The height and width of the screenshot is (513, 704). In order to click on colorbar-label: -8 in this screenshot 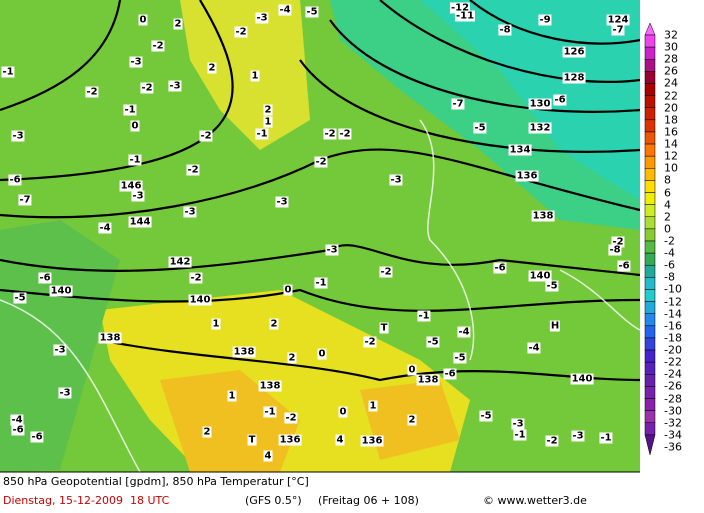, I will do `click(669, 277)`.